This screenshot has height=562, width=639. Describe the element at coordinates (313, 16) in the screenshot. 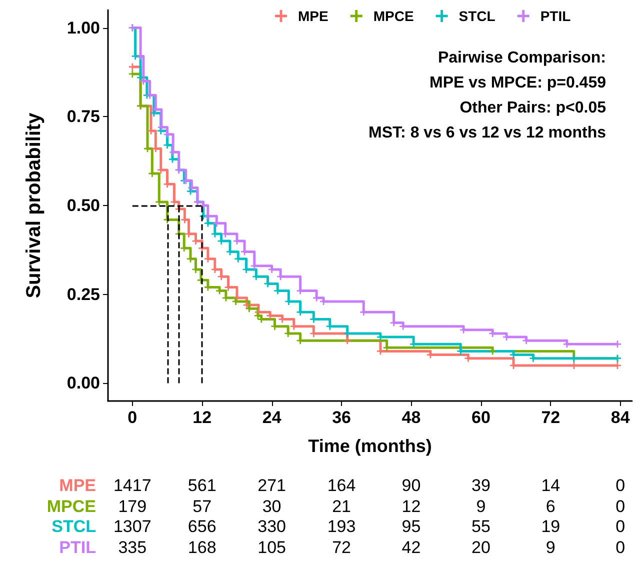

I see `legend-label: MPE` at that location.